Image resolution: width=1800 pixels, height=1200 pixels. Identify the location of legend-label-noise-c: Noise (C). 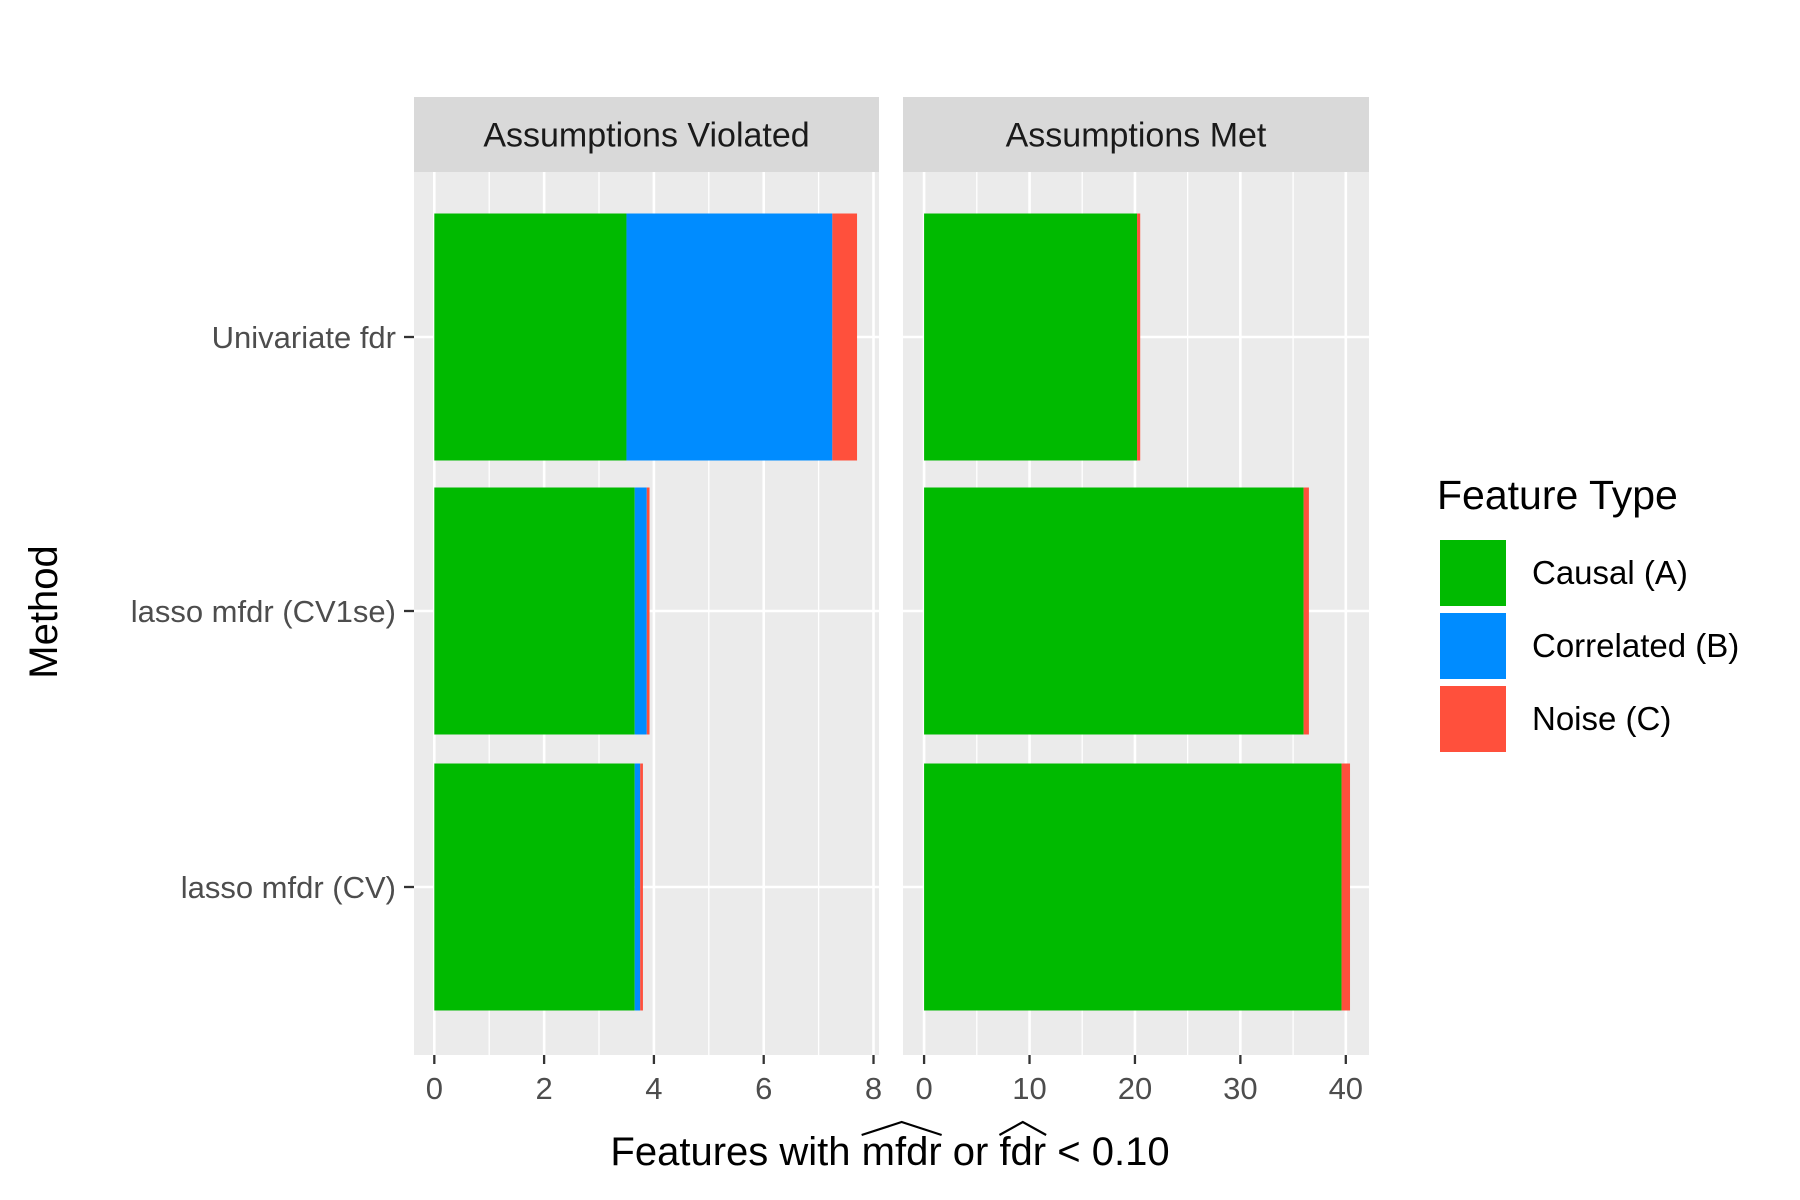
(1601, 718).